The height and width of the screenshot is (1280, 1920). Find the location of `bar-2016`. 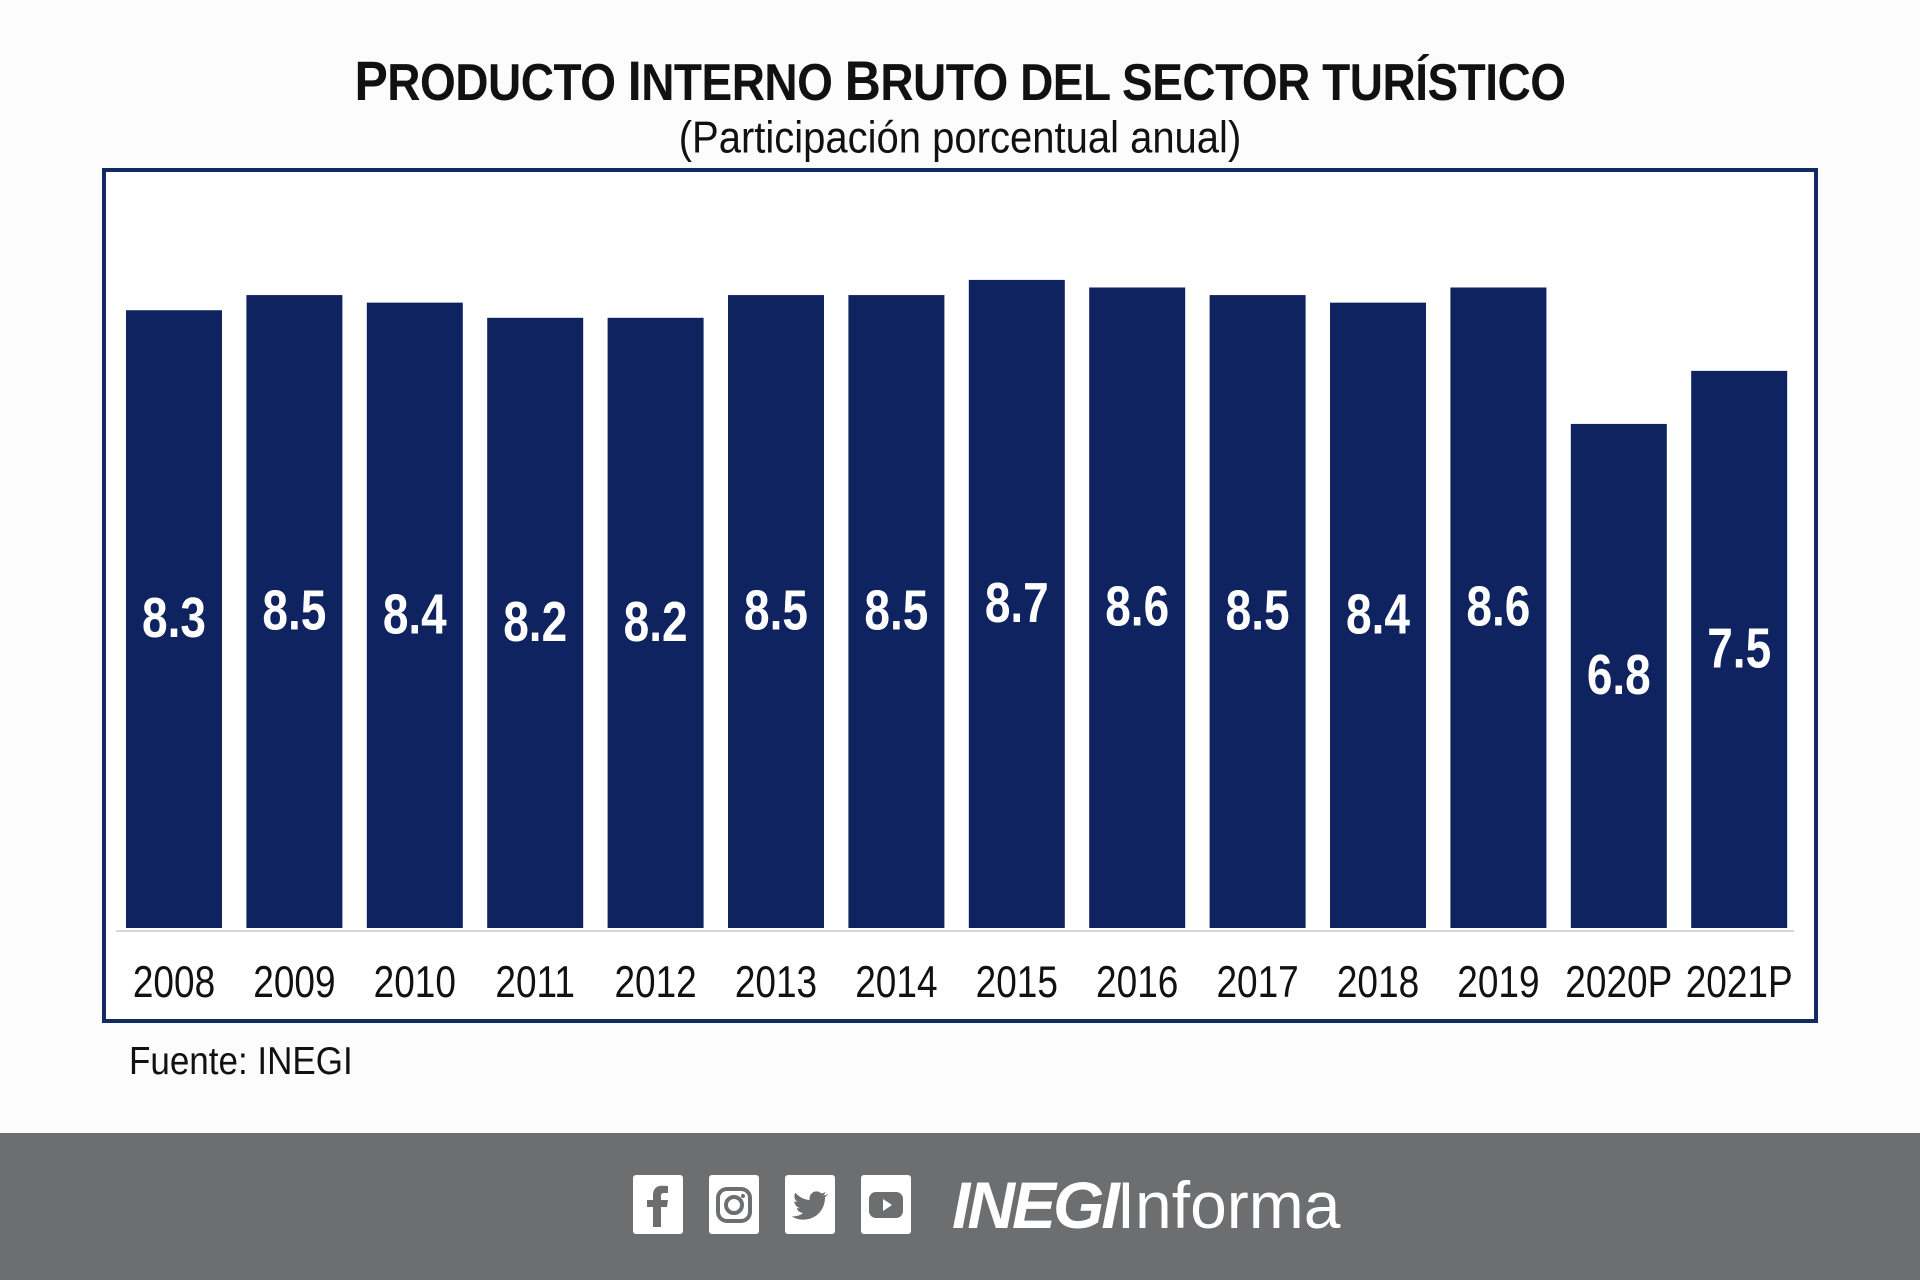

bar-2016 is located at coordinates (1137, 607).